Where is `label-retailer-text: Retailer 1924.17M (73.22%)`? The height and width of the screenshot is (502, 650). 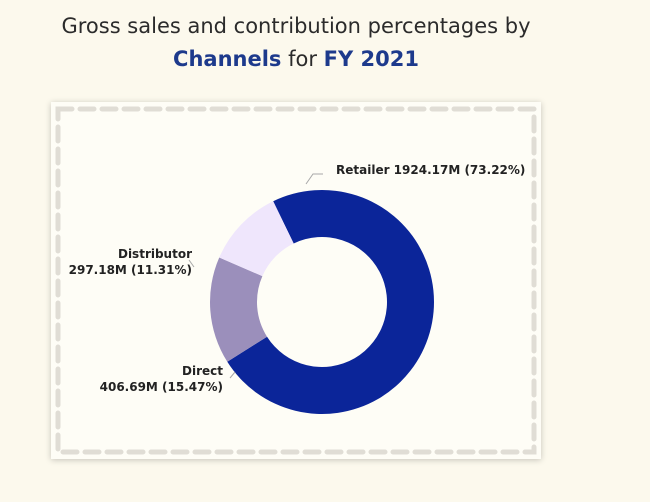 label-retailer-text: Retailer 1924.17M (73.22%) is located at coordinates (431, 170).